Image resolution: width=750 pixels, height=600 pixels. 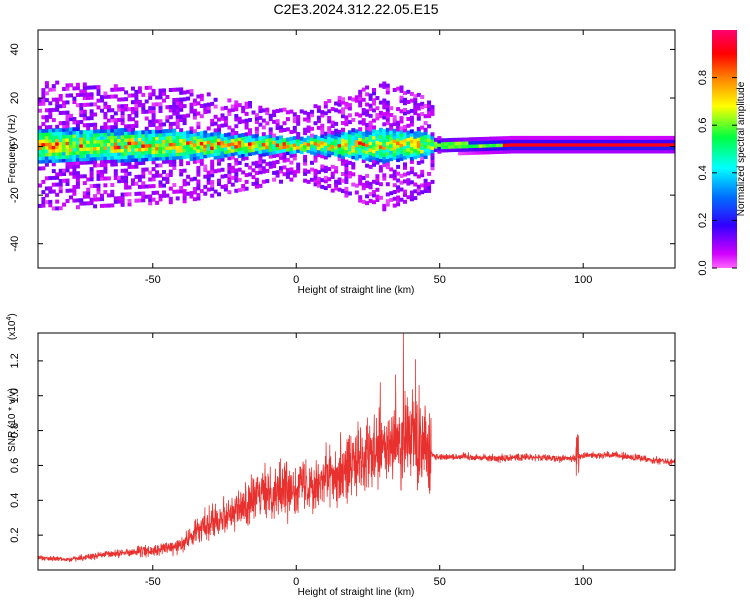 What do you see at coordinates (296, 582) in the screenshot?
I see `snr-x-tick-label: 0` at bounding box center [296, 582].